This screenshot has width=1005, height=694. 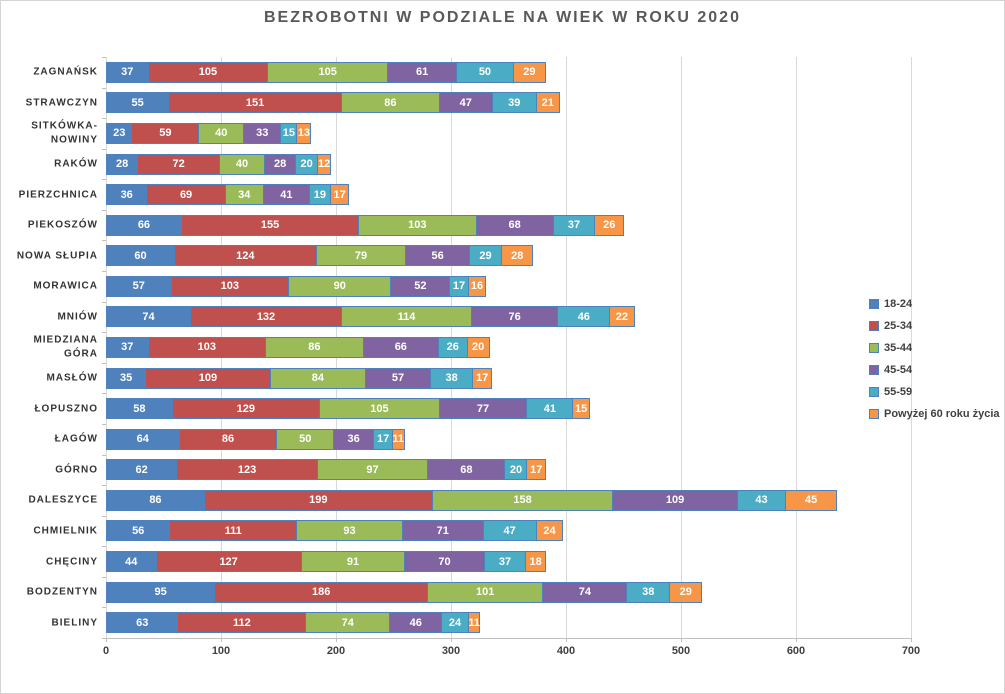 What do you see at coordinates (529, 72) in the screenshot?
I see `bar-value-label: 29` at bounding box center [529, 72].